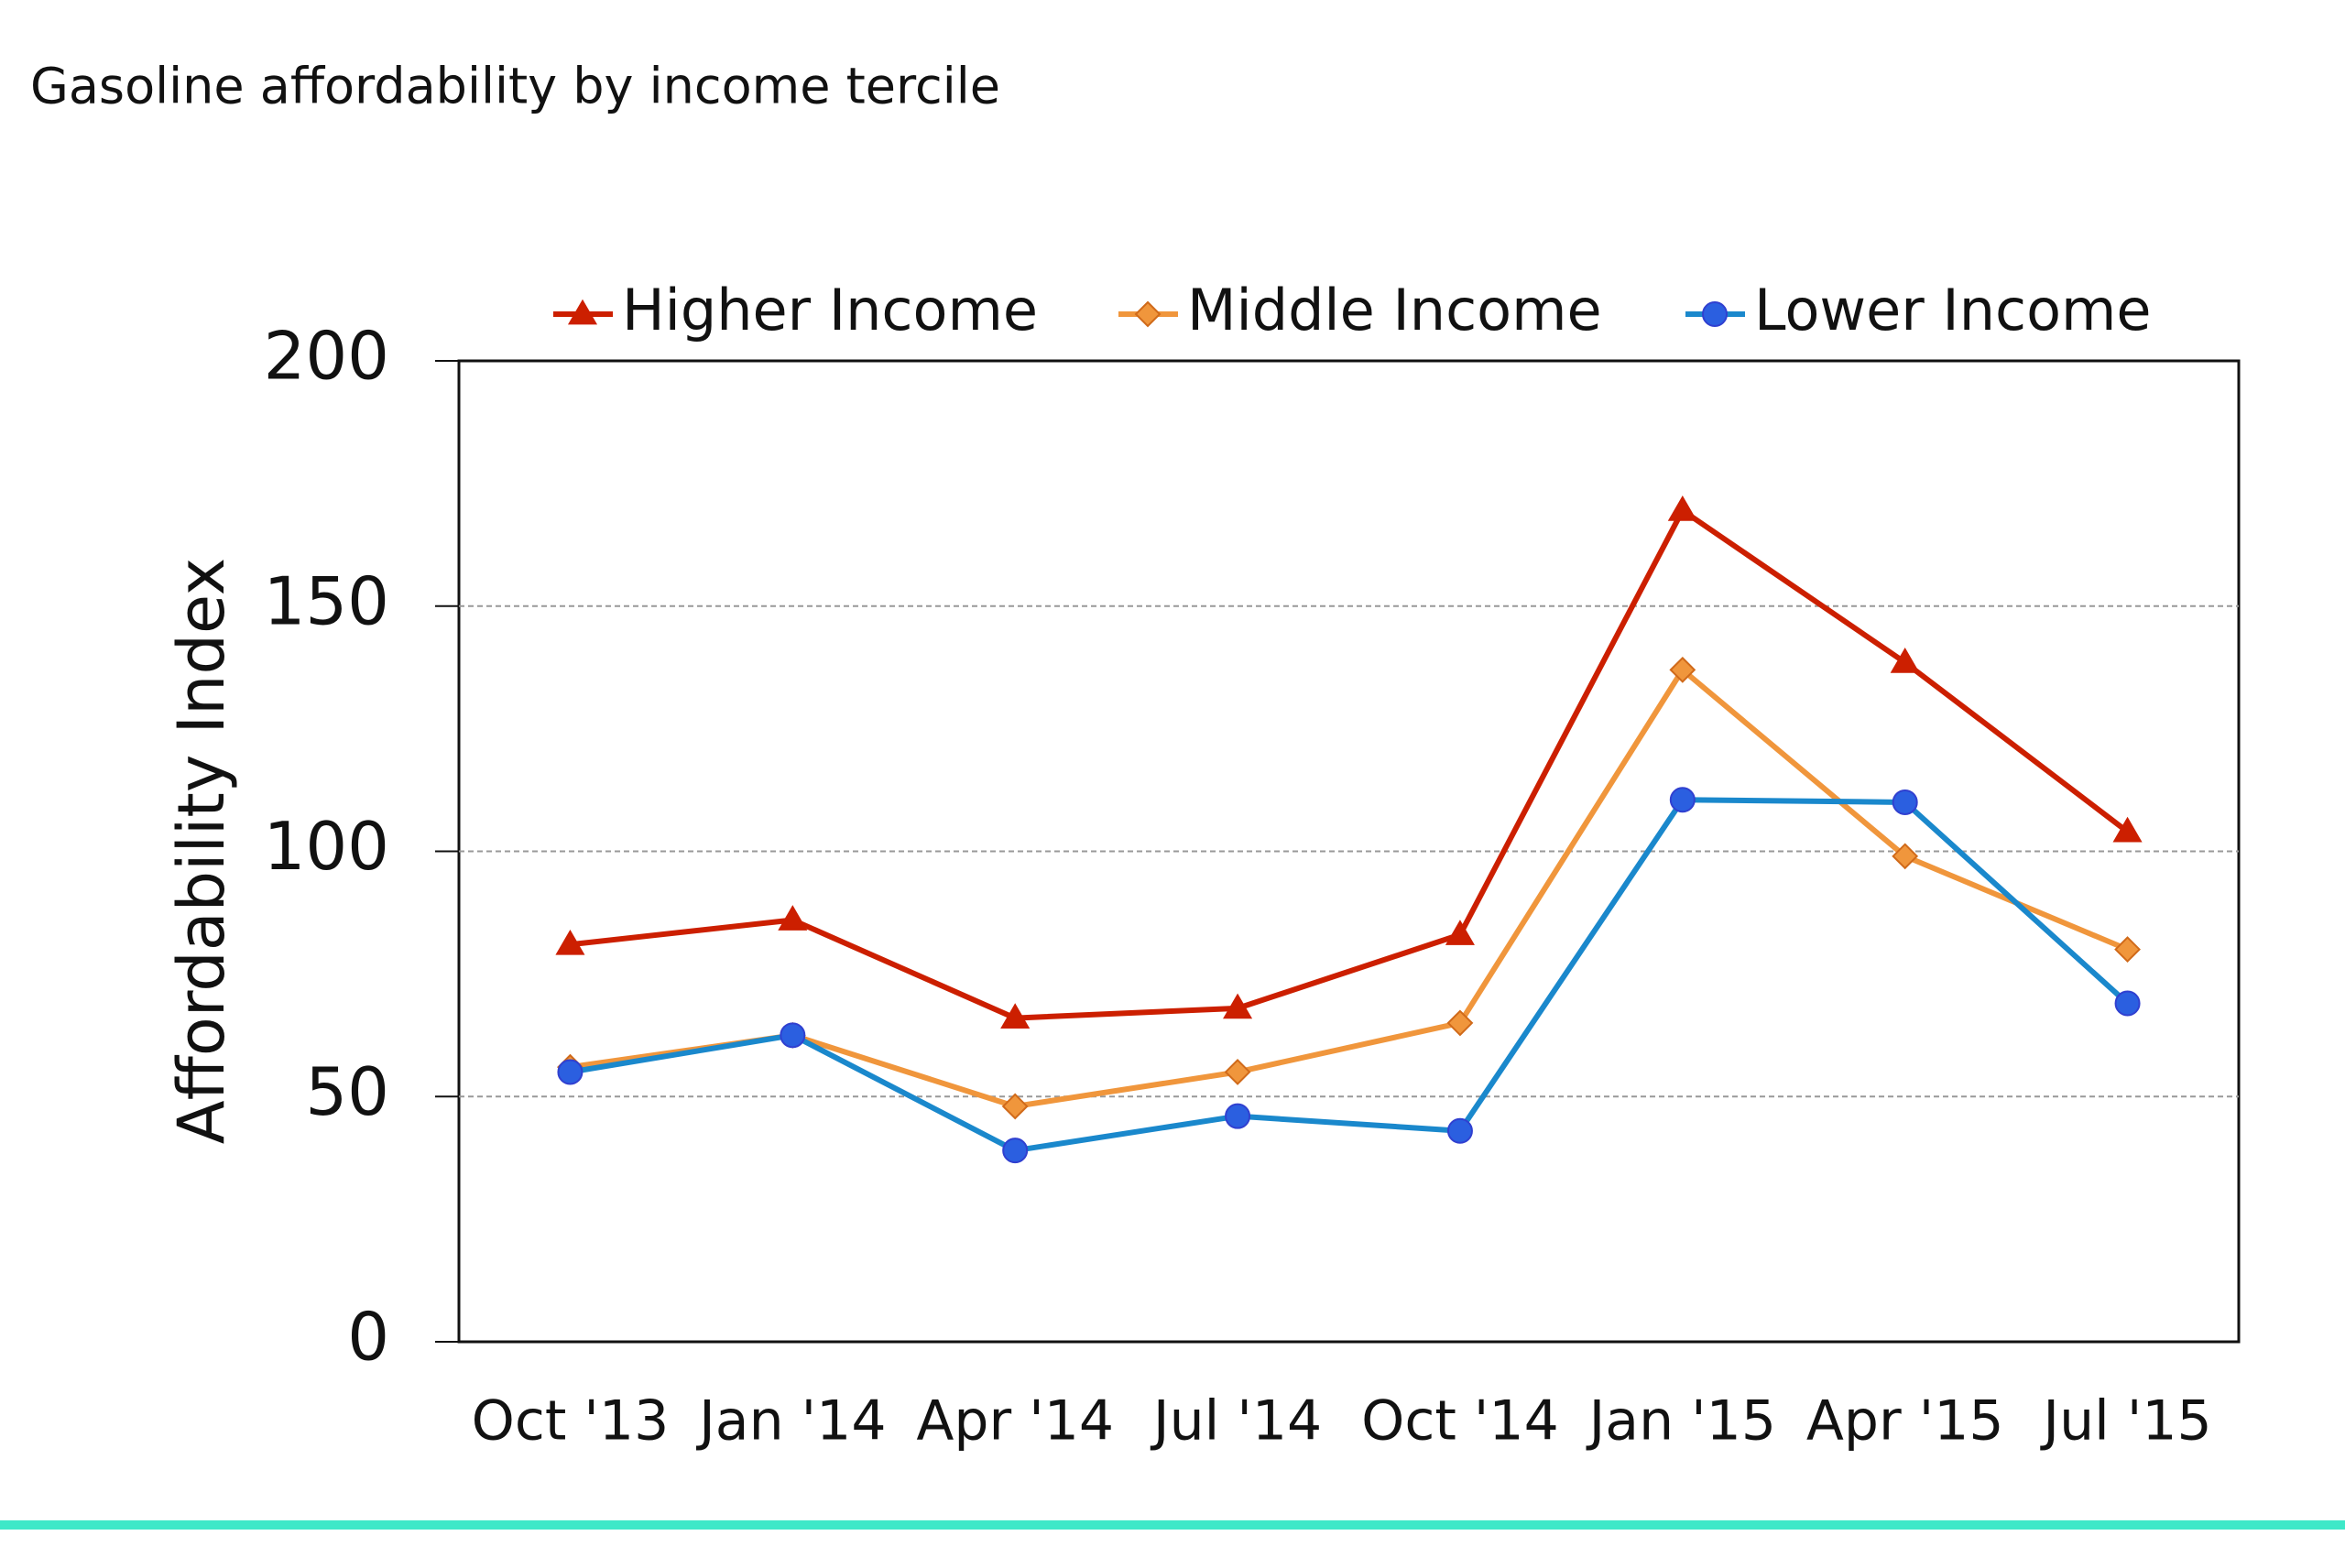 This screenshot has width=2345, height=1568. I want to click on legend-label: Higher Income, so click(830, 310).